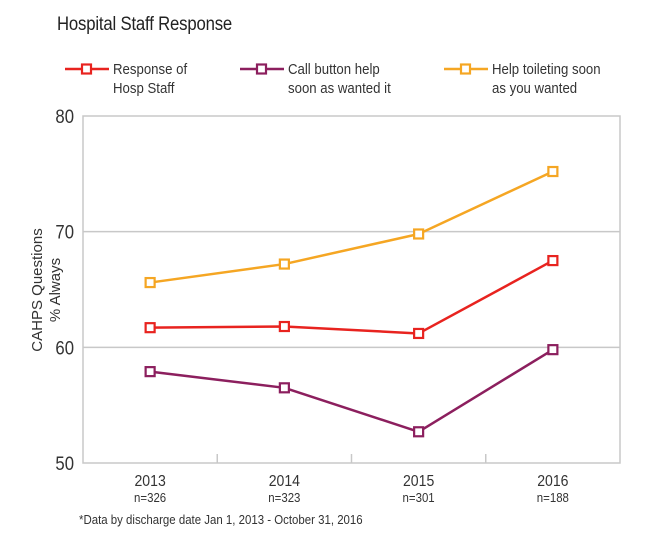 Image resolution: width=650 pixels, height=548 pixels. Describe the element at coordinates (419, 497) in the screenshot. I see `x-tick-sublabel: n=301` at that location.